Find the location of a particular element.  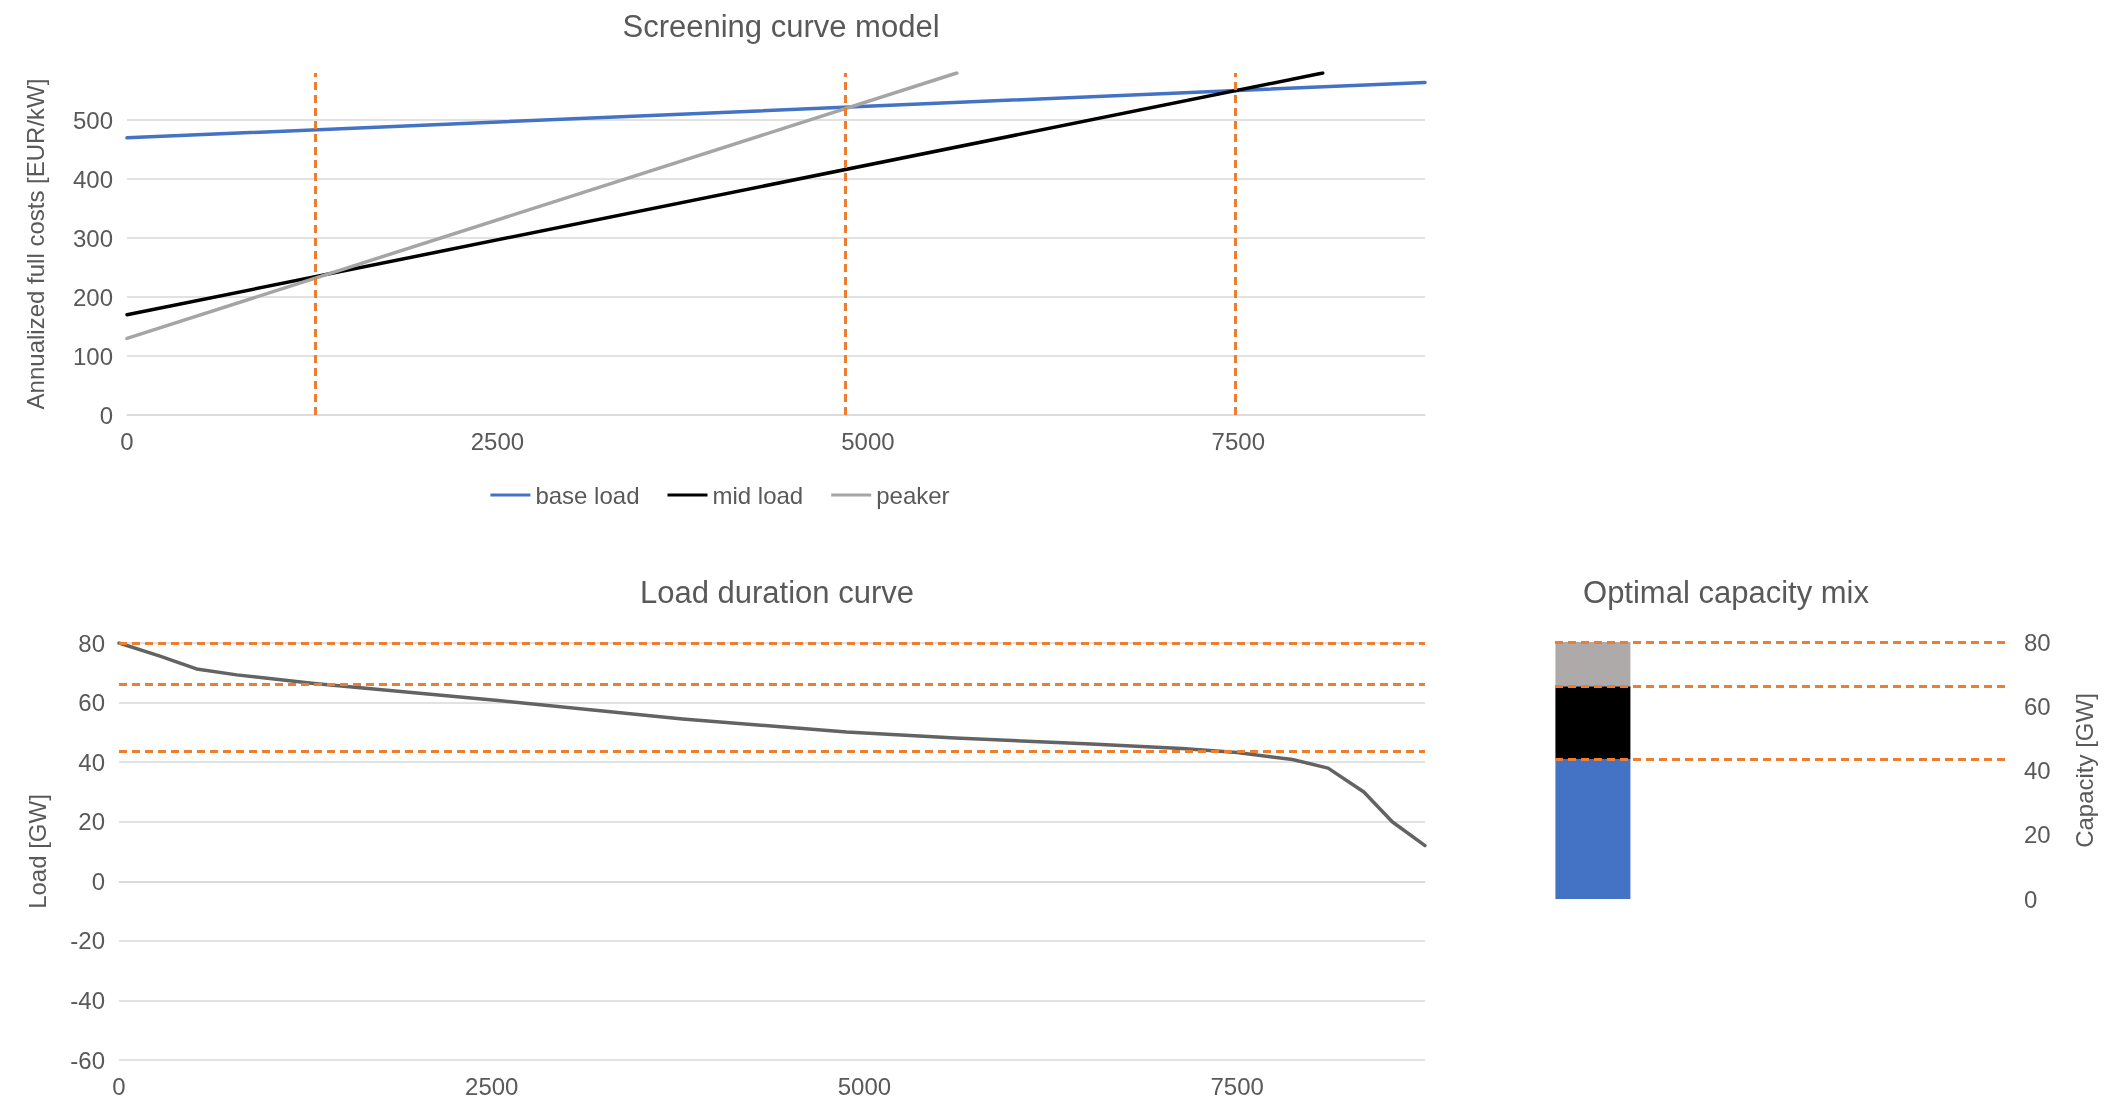

y-axis-title: Annualized full costs [EUR/kW] is located at coordinates (35, 244).